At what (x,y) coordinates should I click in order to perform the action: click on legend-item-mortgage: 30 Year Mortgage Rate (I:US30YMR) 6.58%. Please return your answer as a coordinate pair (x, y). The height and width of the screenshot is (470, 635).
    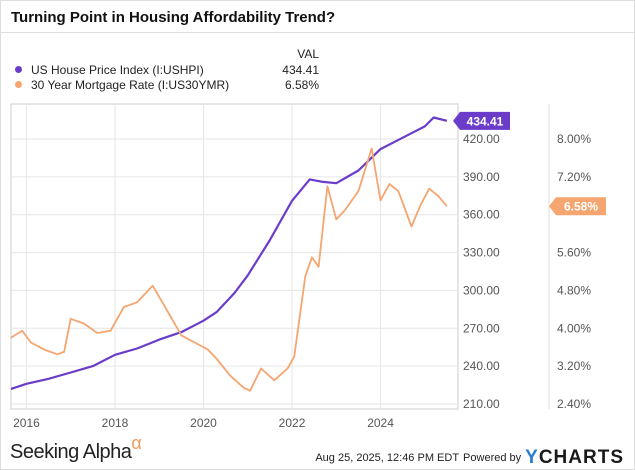
    Looking at the image, I should click on (167, 84).